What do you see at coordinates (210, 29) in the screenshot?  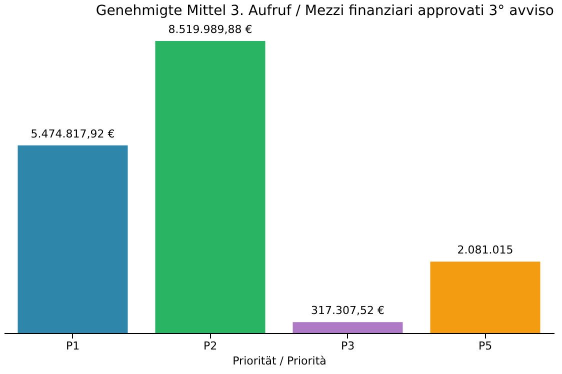 I see `data-label: 8.519.989,88 €` at bounding box center [210, 29].